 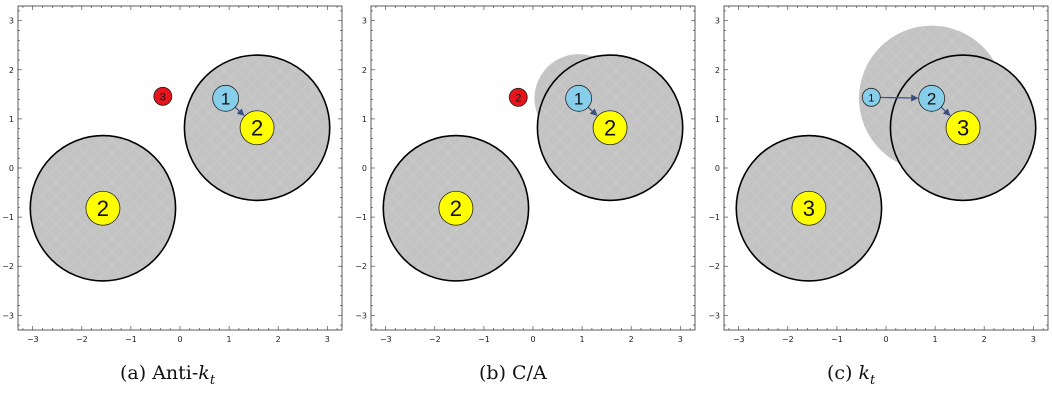 I want to click on caption-c: (c) kt, so click(x=851, y=375).